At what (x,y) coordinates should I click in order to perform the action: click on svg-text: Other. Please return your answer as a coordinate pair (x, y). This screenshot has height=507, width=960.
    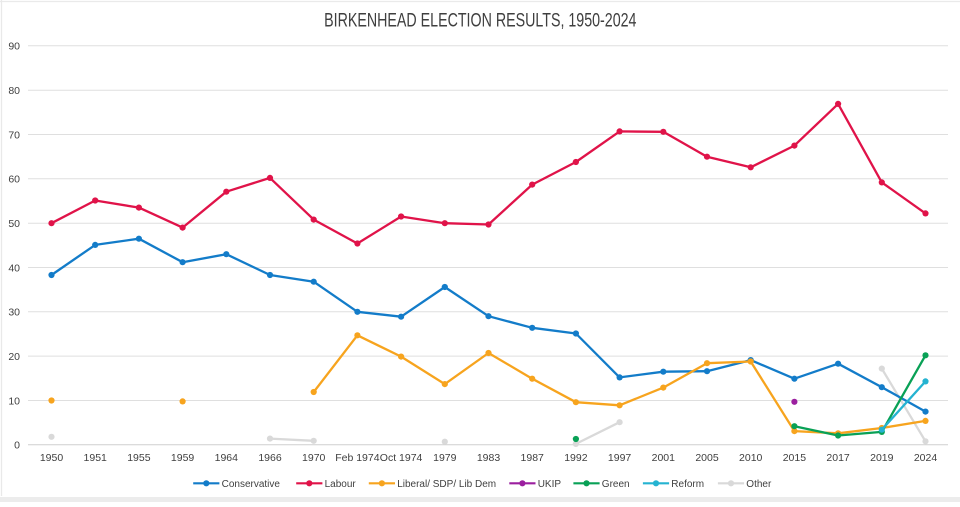
    Looking at the image, I should click on (759, 484).